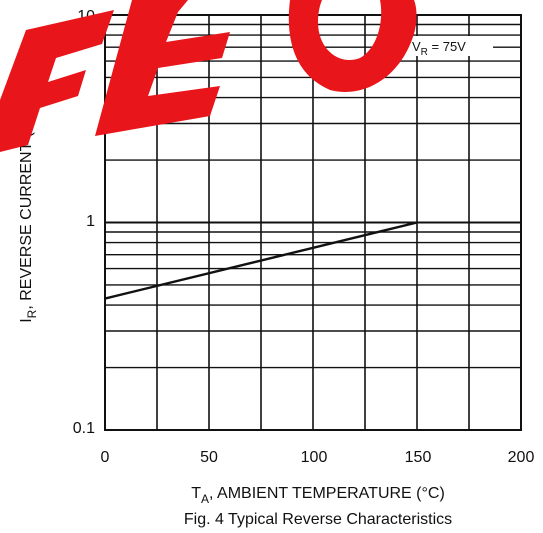 The height and width of the screenshot is (533, 543). Describe the element at coordinates (90, 221) in the screenshot. I see `y-tick-label-1: 1` at that location.